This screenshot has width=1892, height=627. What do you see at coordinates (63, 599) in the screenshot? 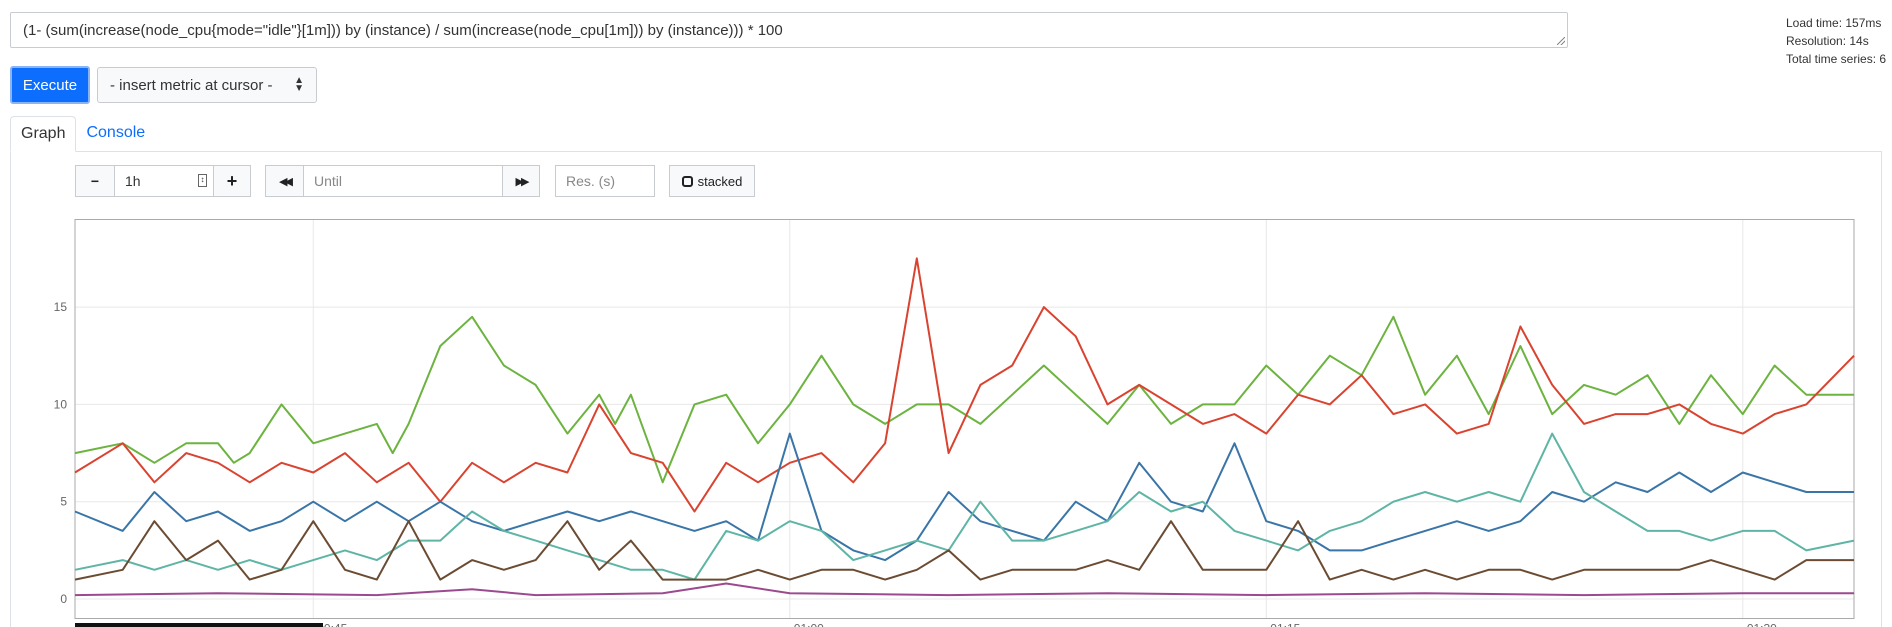
I see `y-tick-label: 0` at bounding box center [63, 599].